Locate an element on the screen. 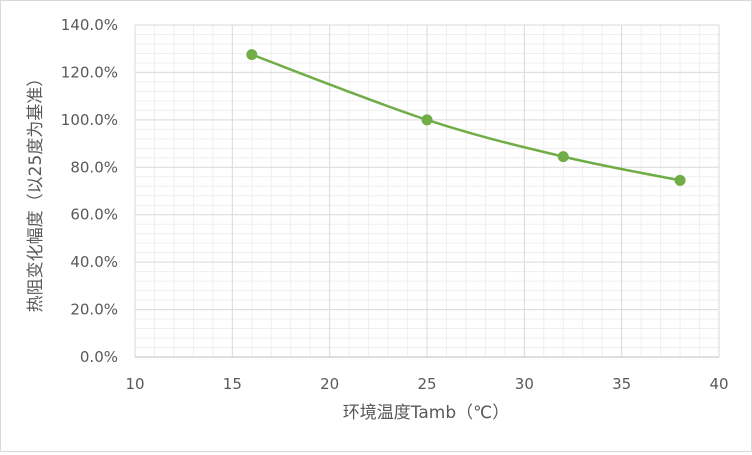 The image size is (752, 455). y-tick-label: 120.0% is located at coordinates (89, 72).